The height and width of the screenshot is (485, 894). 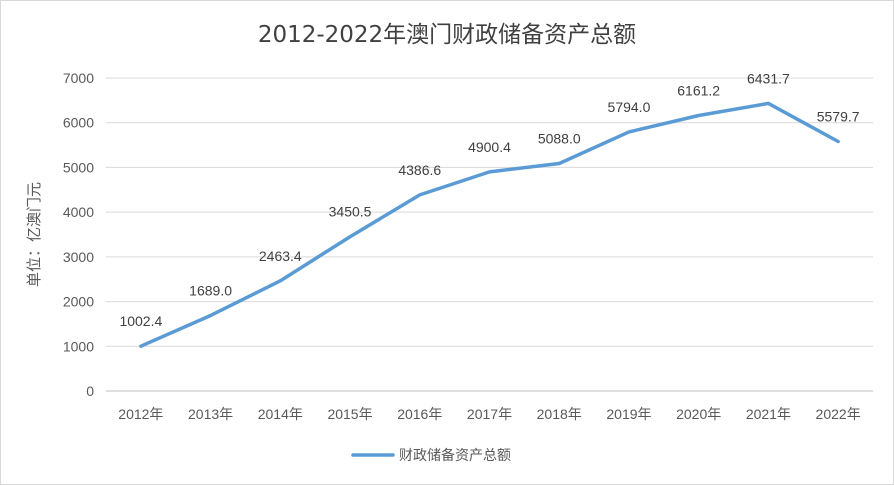 I want to click on x-tick-label: 2016年, so click(x=419, y=414).